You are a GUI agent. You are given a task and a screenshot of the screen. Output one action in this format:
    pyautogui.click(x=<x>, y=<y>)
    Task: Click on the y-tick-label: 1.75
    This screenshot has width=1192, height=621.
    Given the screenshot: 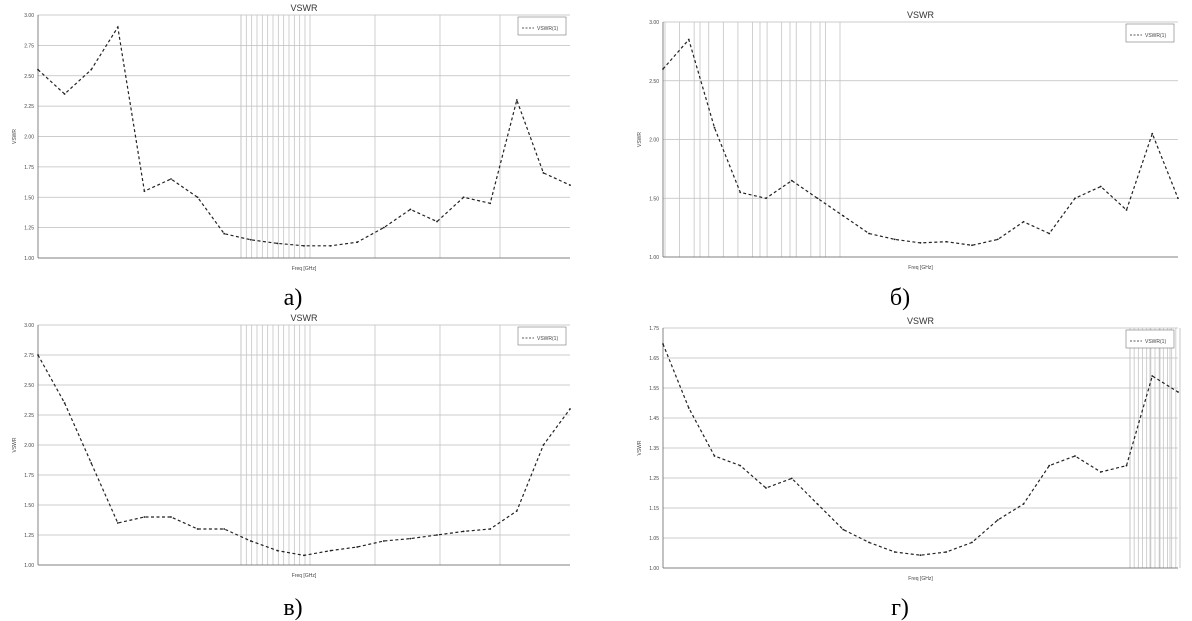 What is the action you would take?
    pyautogui.click(x=29, y=168)
    